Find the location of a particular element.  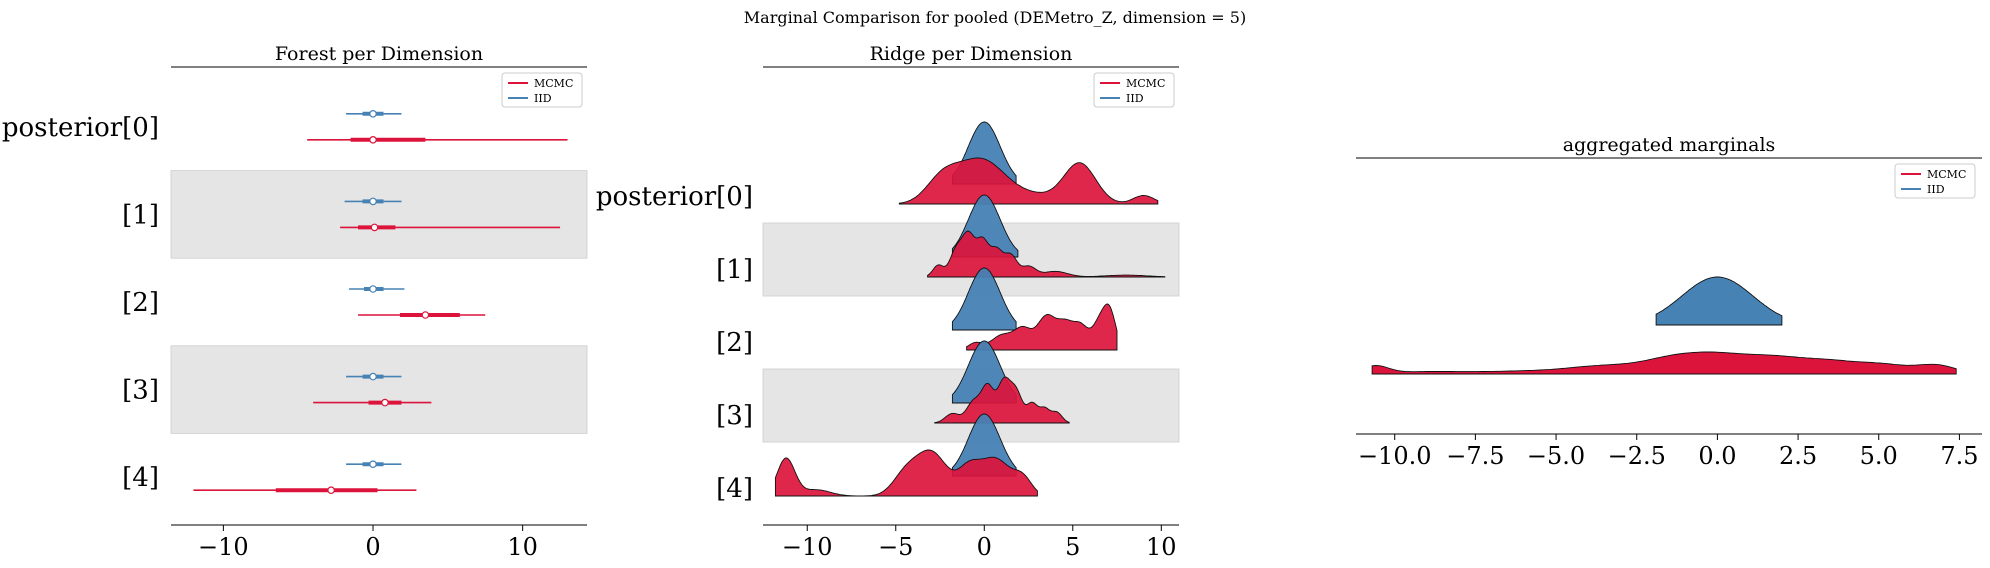

x-tick-label: 2.5 is located at coordinates (1798, 456).